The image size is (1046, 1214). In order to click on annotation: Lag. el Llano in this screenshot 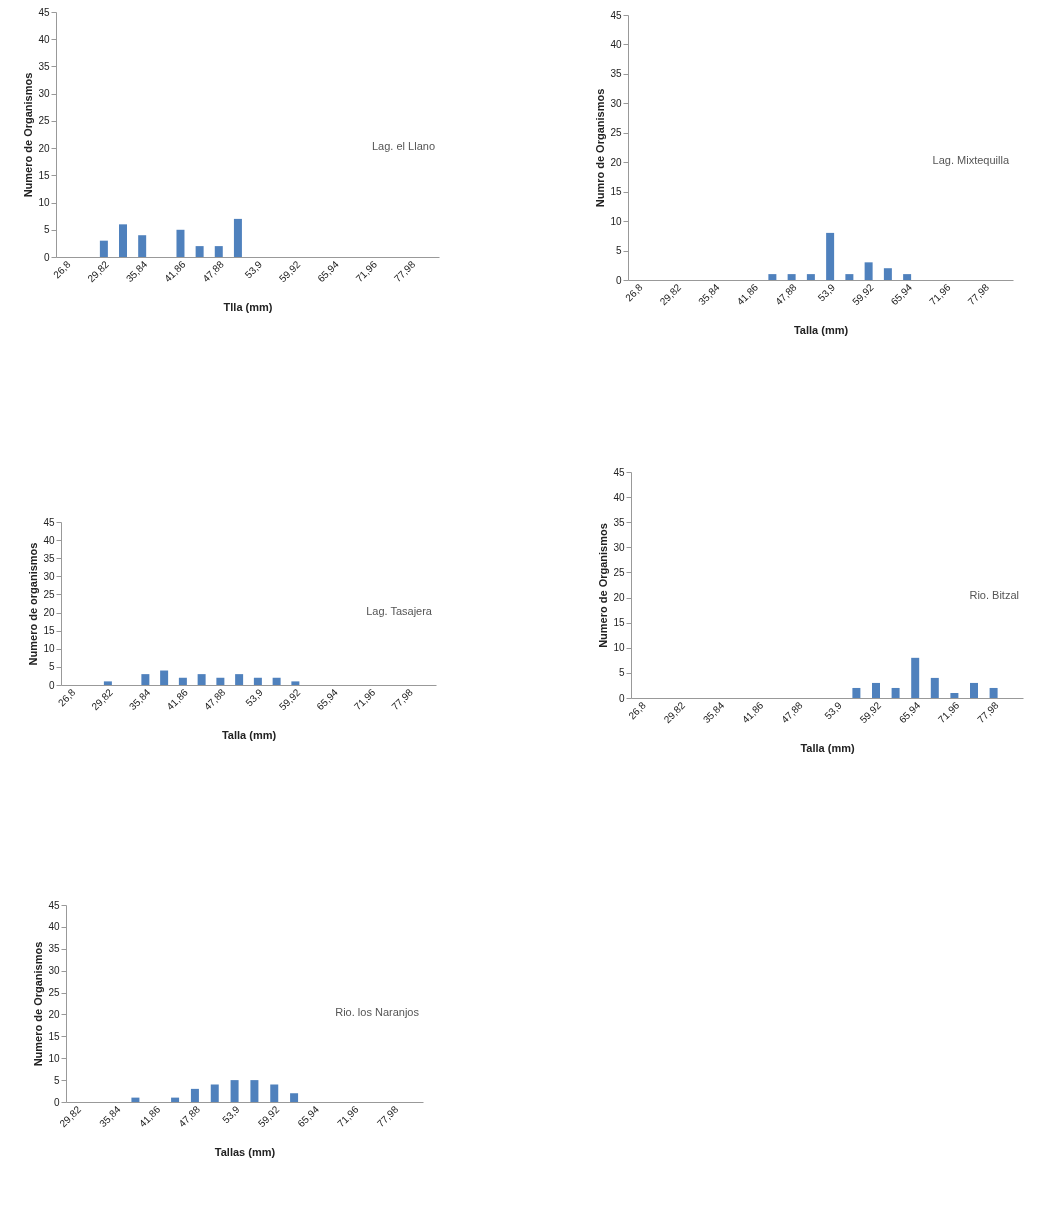, I will do `click(403, 145)`.